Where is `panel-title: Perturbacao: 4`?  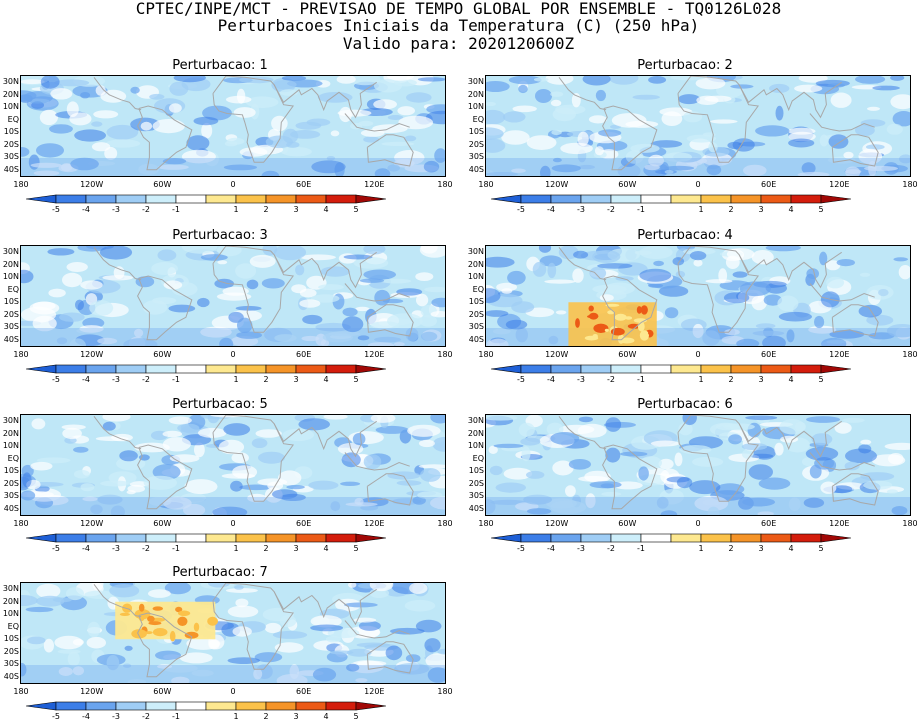
panel-title: Perturbacao: 4 is located at coordinates (685, 235).